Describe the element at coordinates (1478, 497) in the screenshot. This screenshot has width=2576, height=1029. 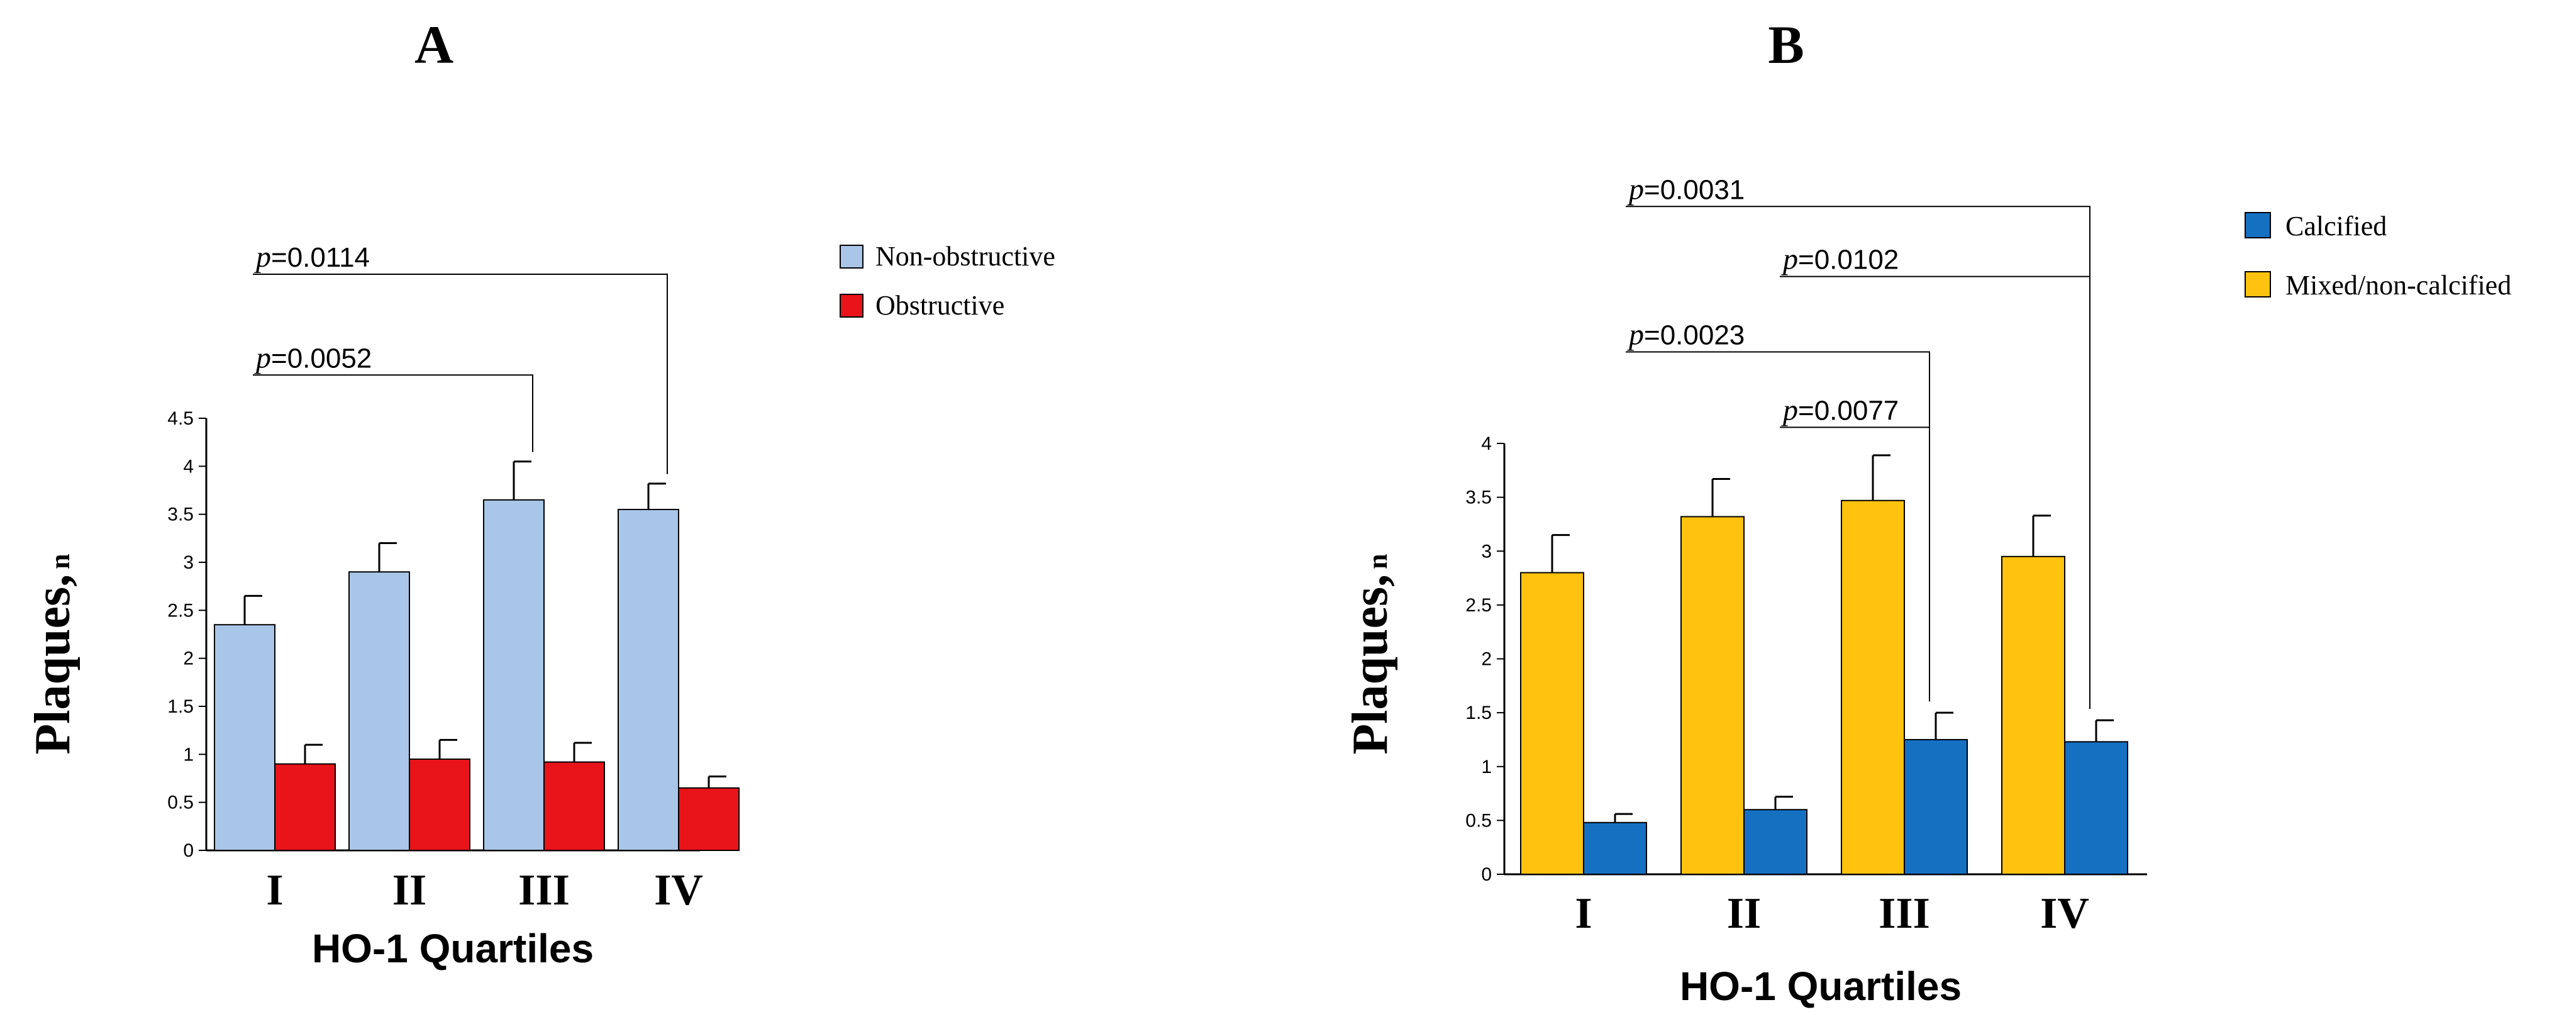
I see `panel-b-y-tick-label: 3.5` at that location.